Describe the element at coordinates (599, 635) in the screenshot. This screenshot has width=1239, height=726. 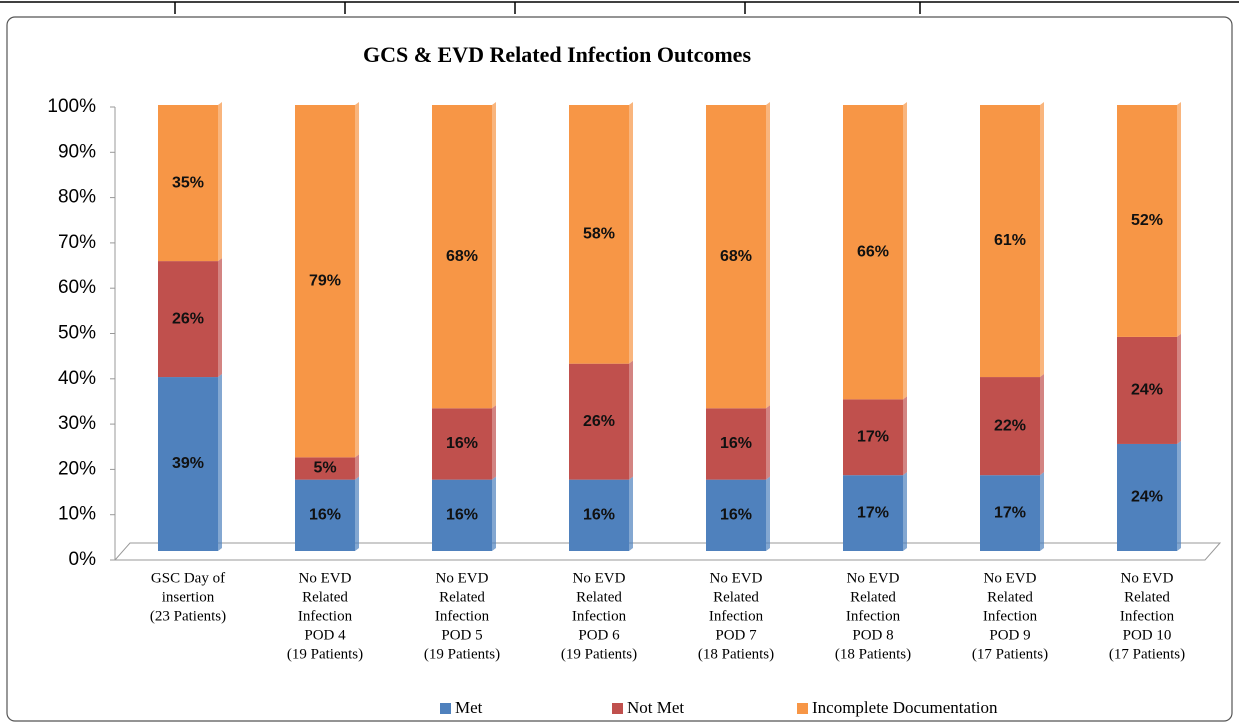
I see `x-tick-label: POD 6` at that location.